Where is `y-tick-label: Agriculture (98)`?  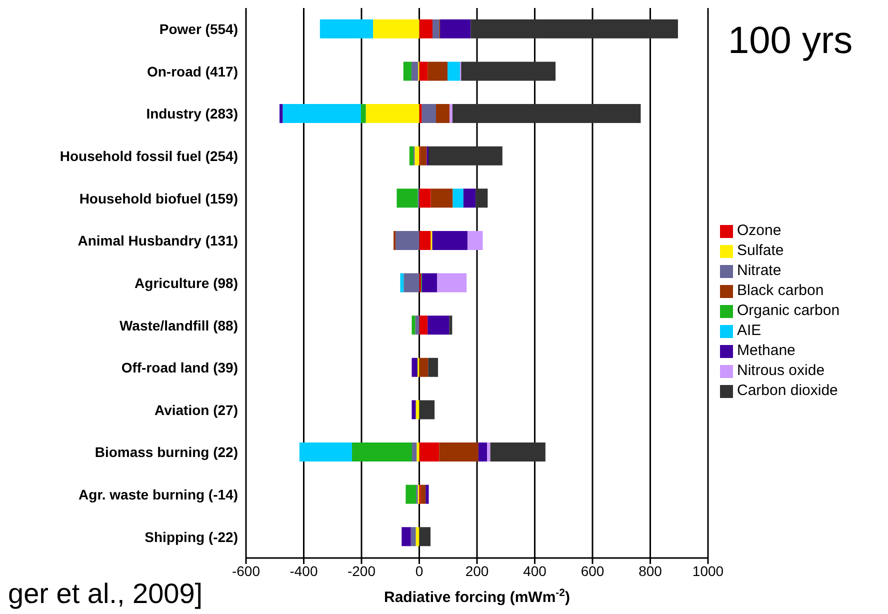 y-tick-label: Agriculture (98) is located at coordinates (186, 282).